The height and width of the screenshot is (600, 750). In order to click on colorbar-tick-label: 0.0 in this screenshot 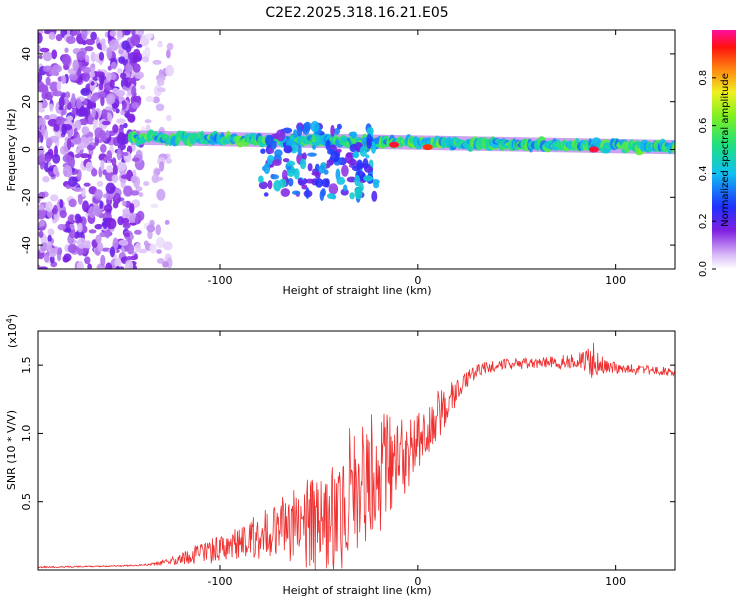, I will do `click(703, 269)`.